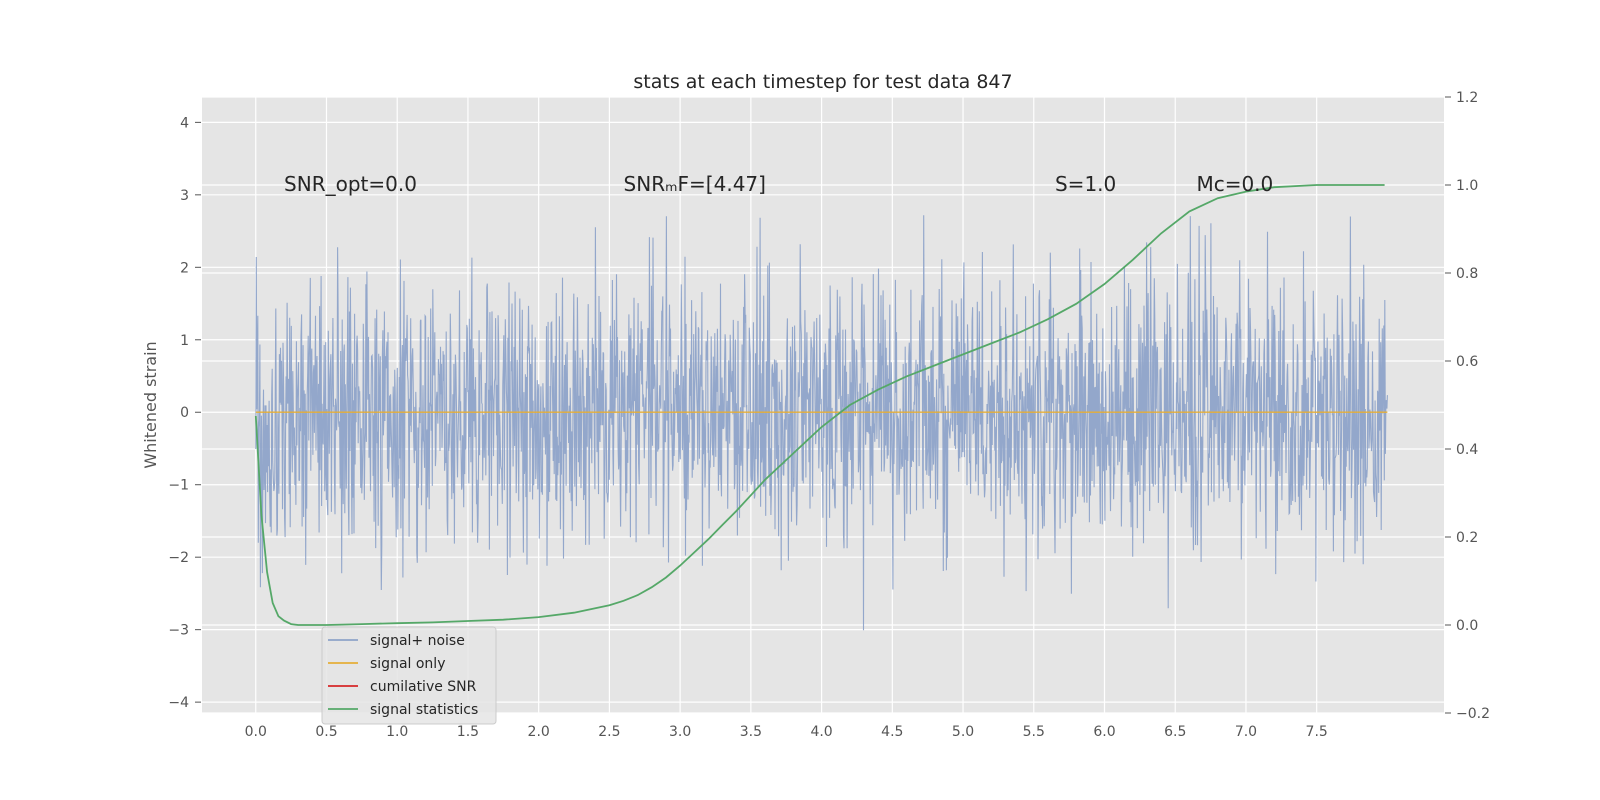  Describe the element at coordinates (821, 732) in the screenshot. I see `x-tick-label: 4.0` at that location.